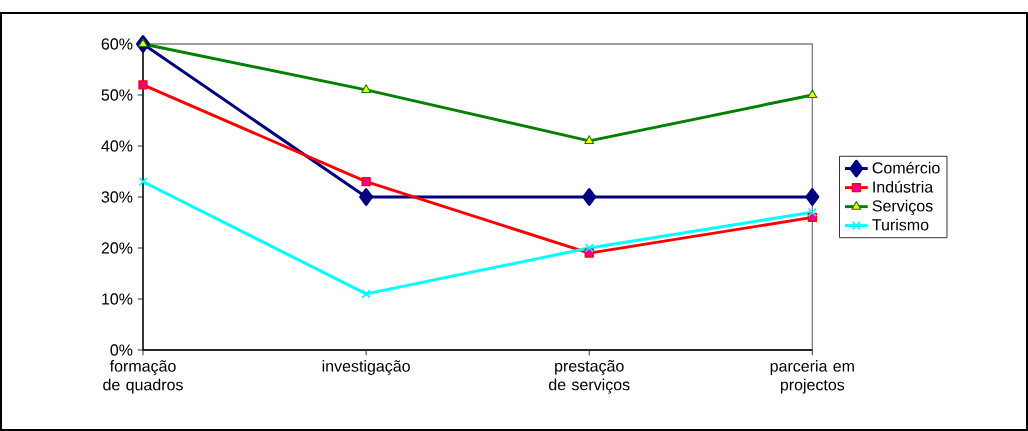 The height and width of the screenshot is (431, 1028). Describe the element at coordinates (117, 44) in the screenshot. I see `y-tick-label: 60%` at that location.